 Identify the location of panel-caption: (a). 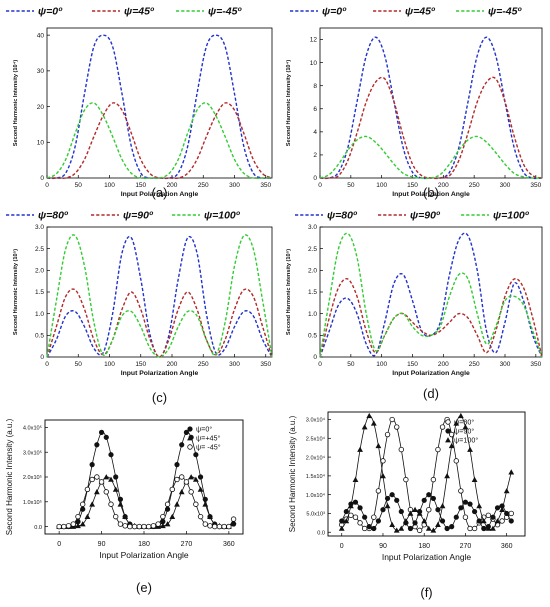
(160, 192).